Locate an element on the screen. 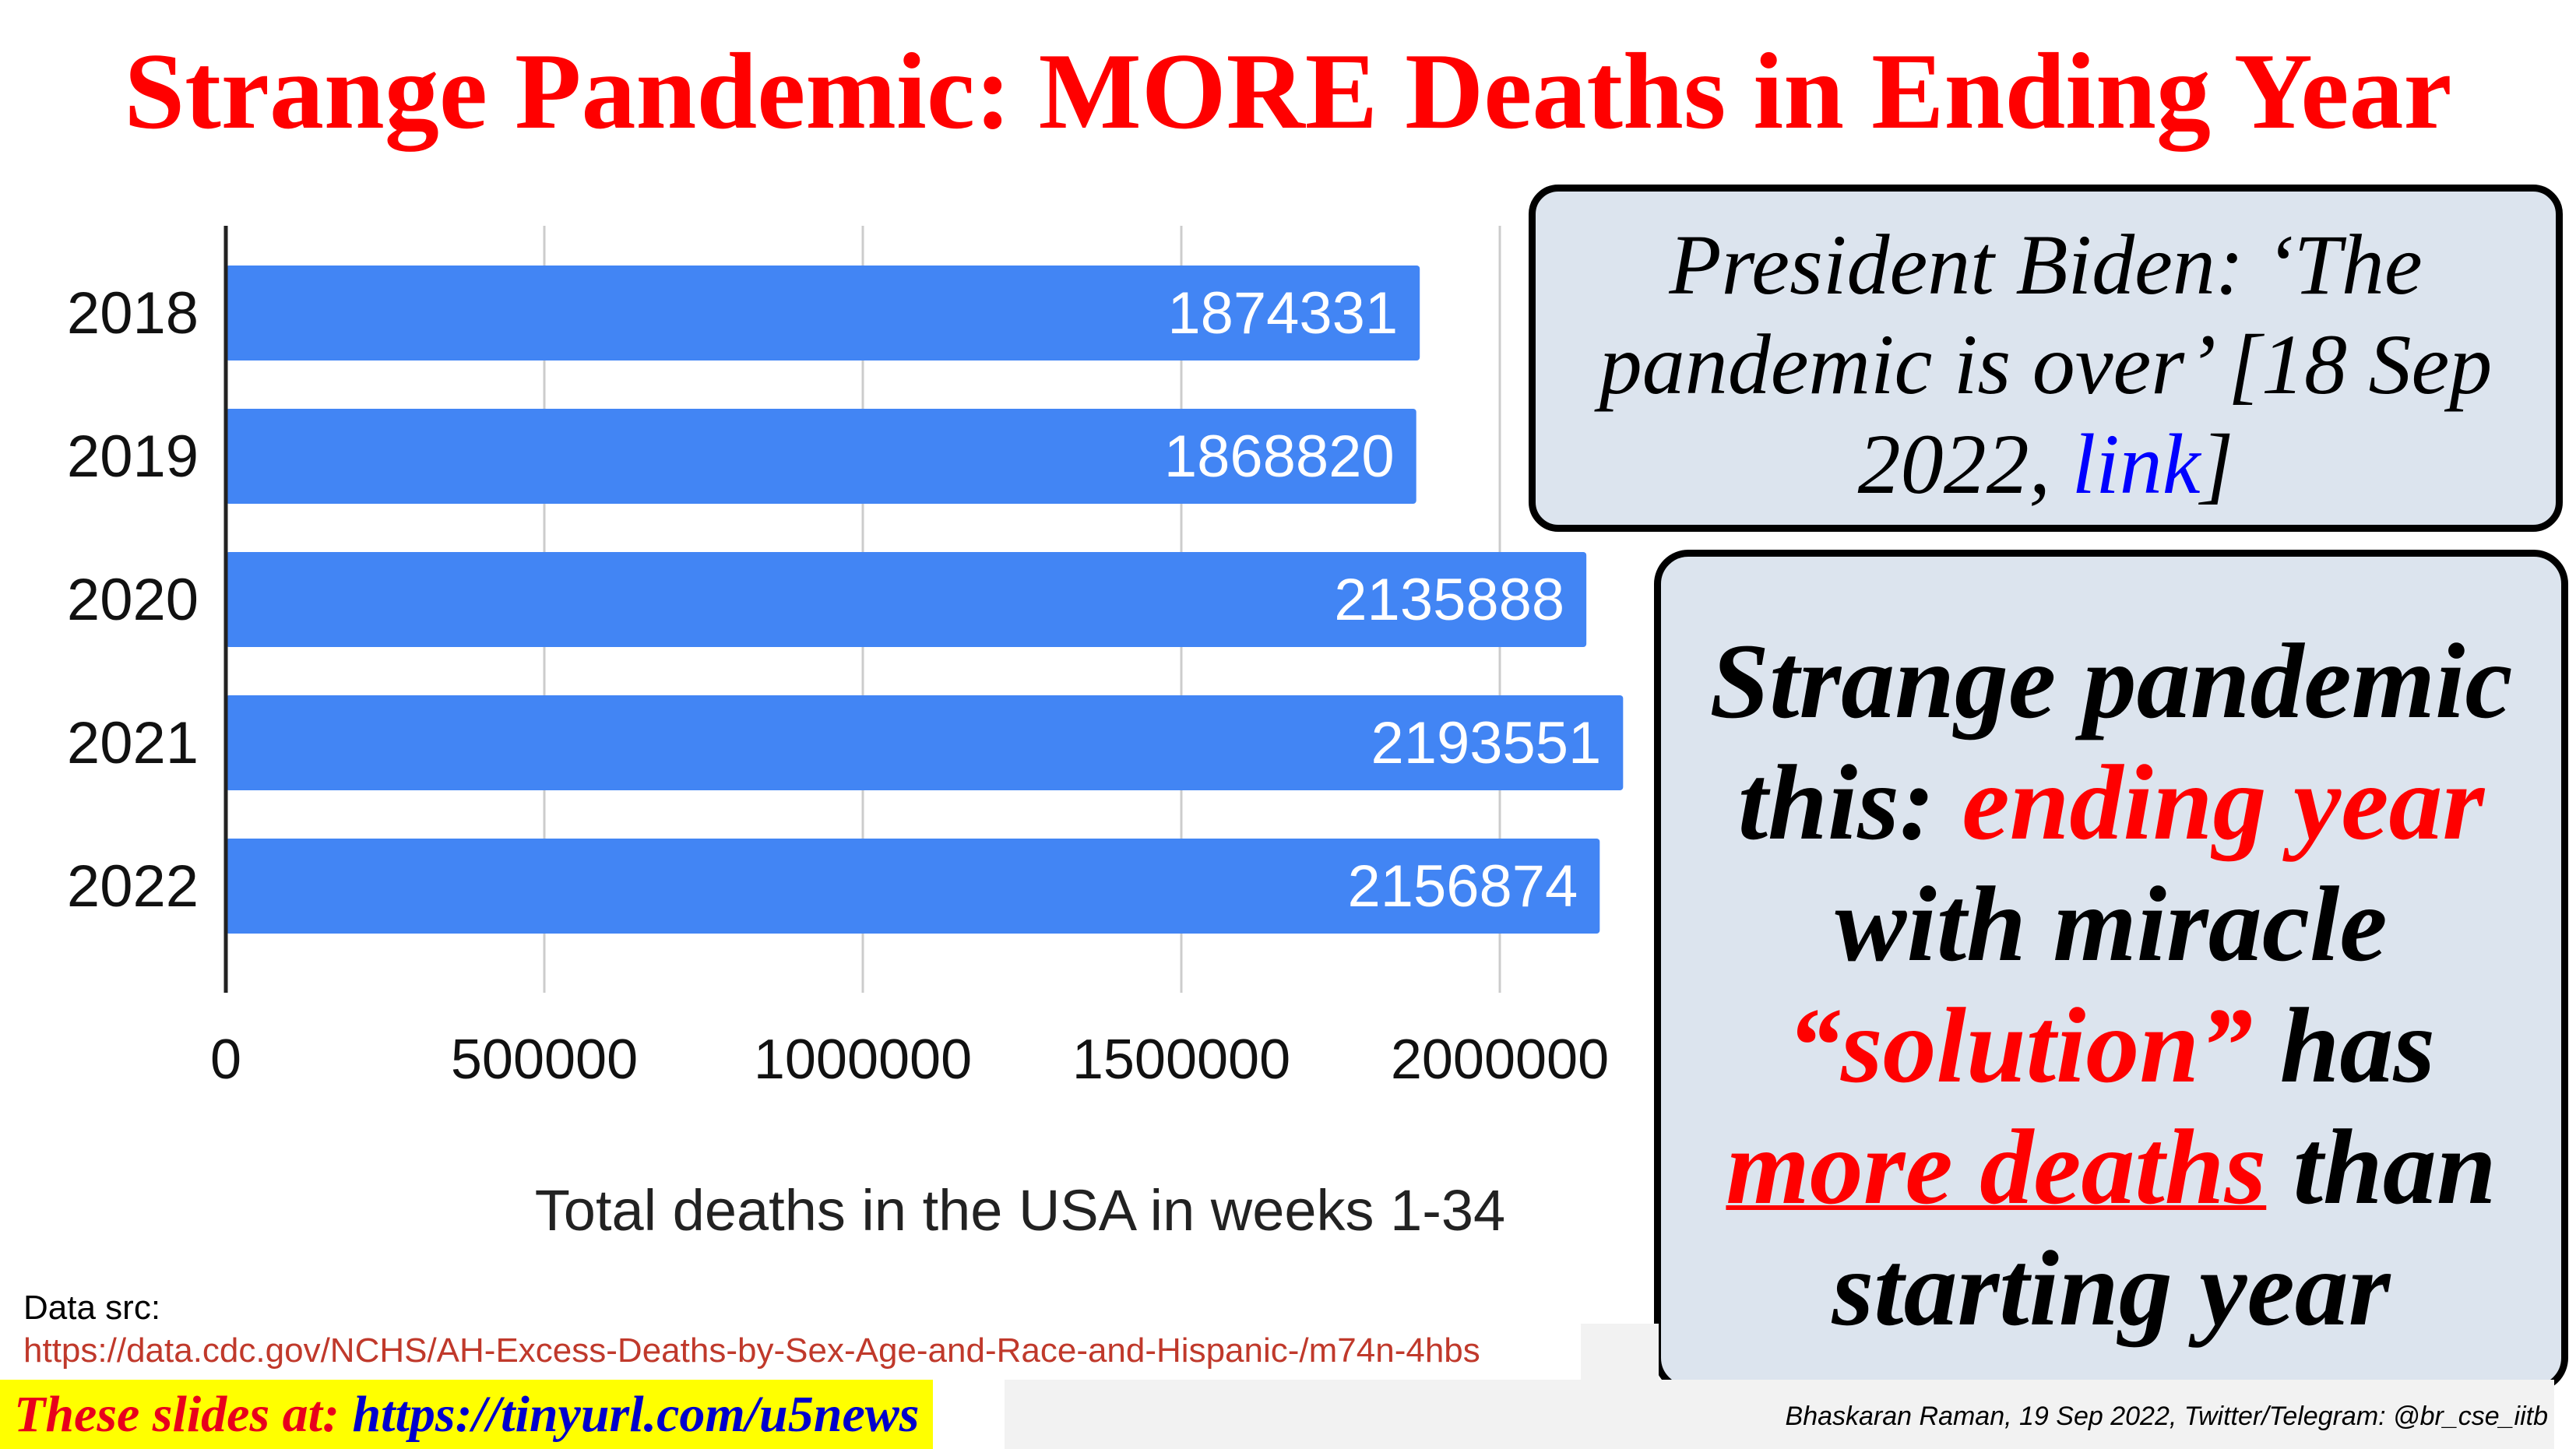  quote-close: ] is located at coordinates (2217, 465).